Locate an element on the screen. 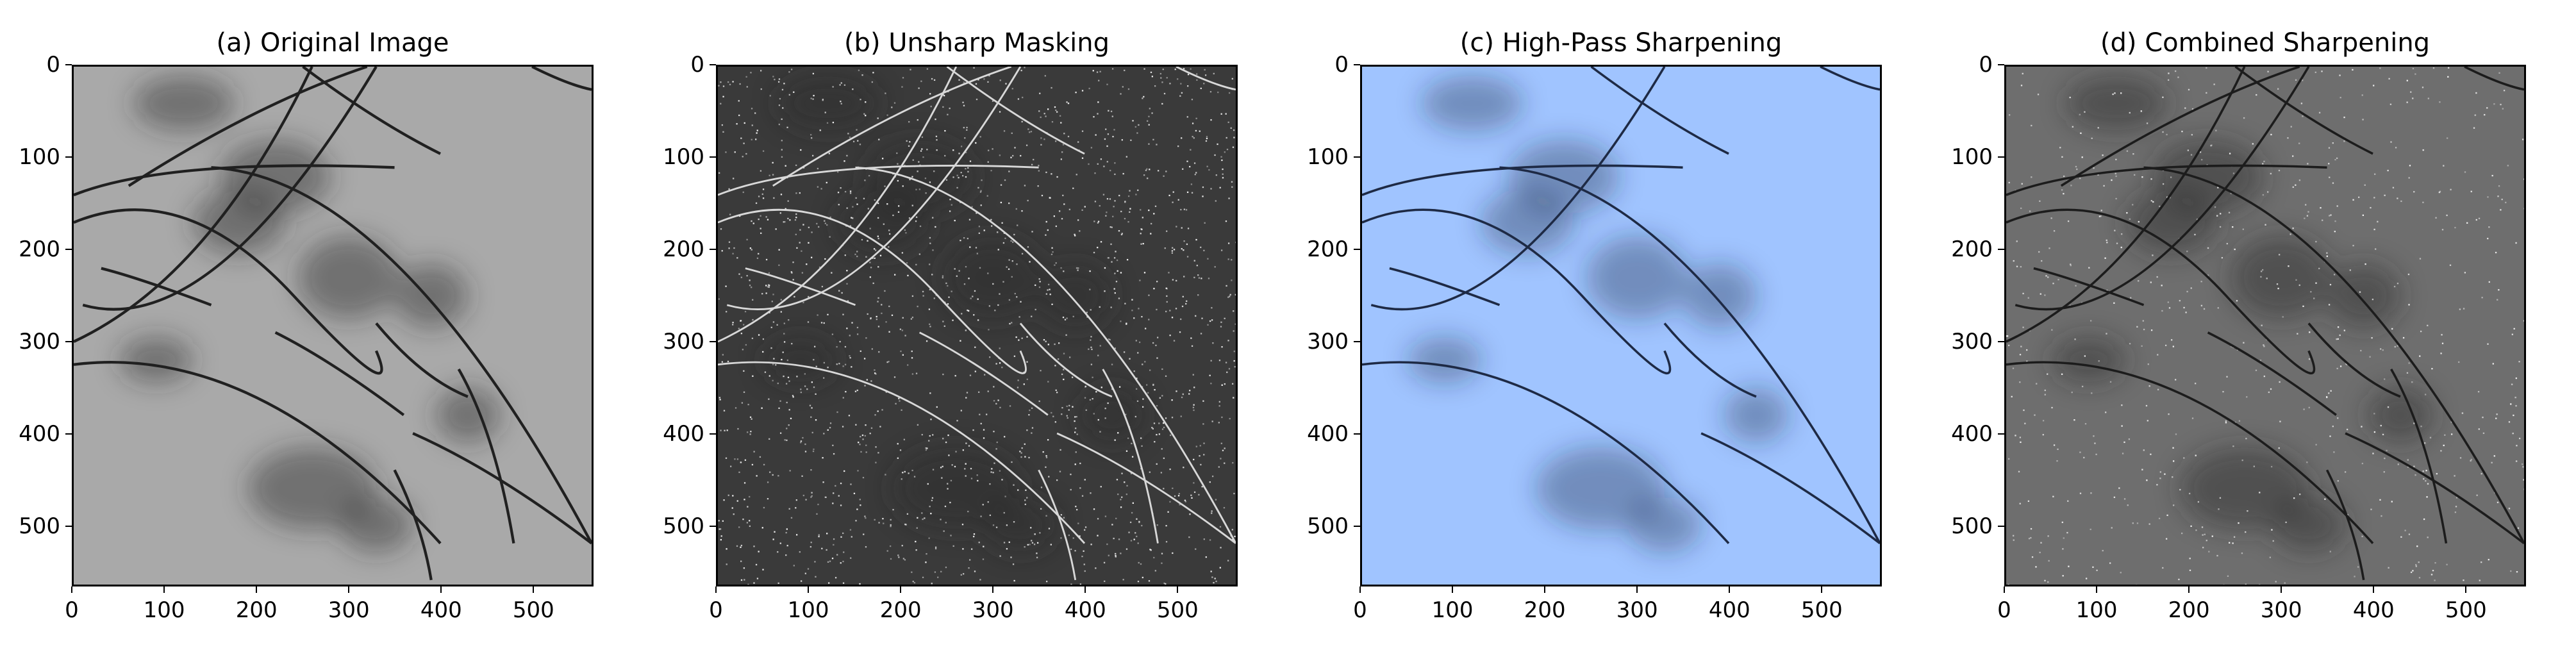 This screenshot has width=2576, height=657. panel-title: (d) Combined Sharpening is located at coordinates (2265, 43).